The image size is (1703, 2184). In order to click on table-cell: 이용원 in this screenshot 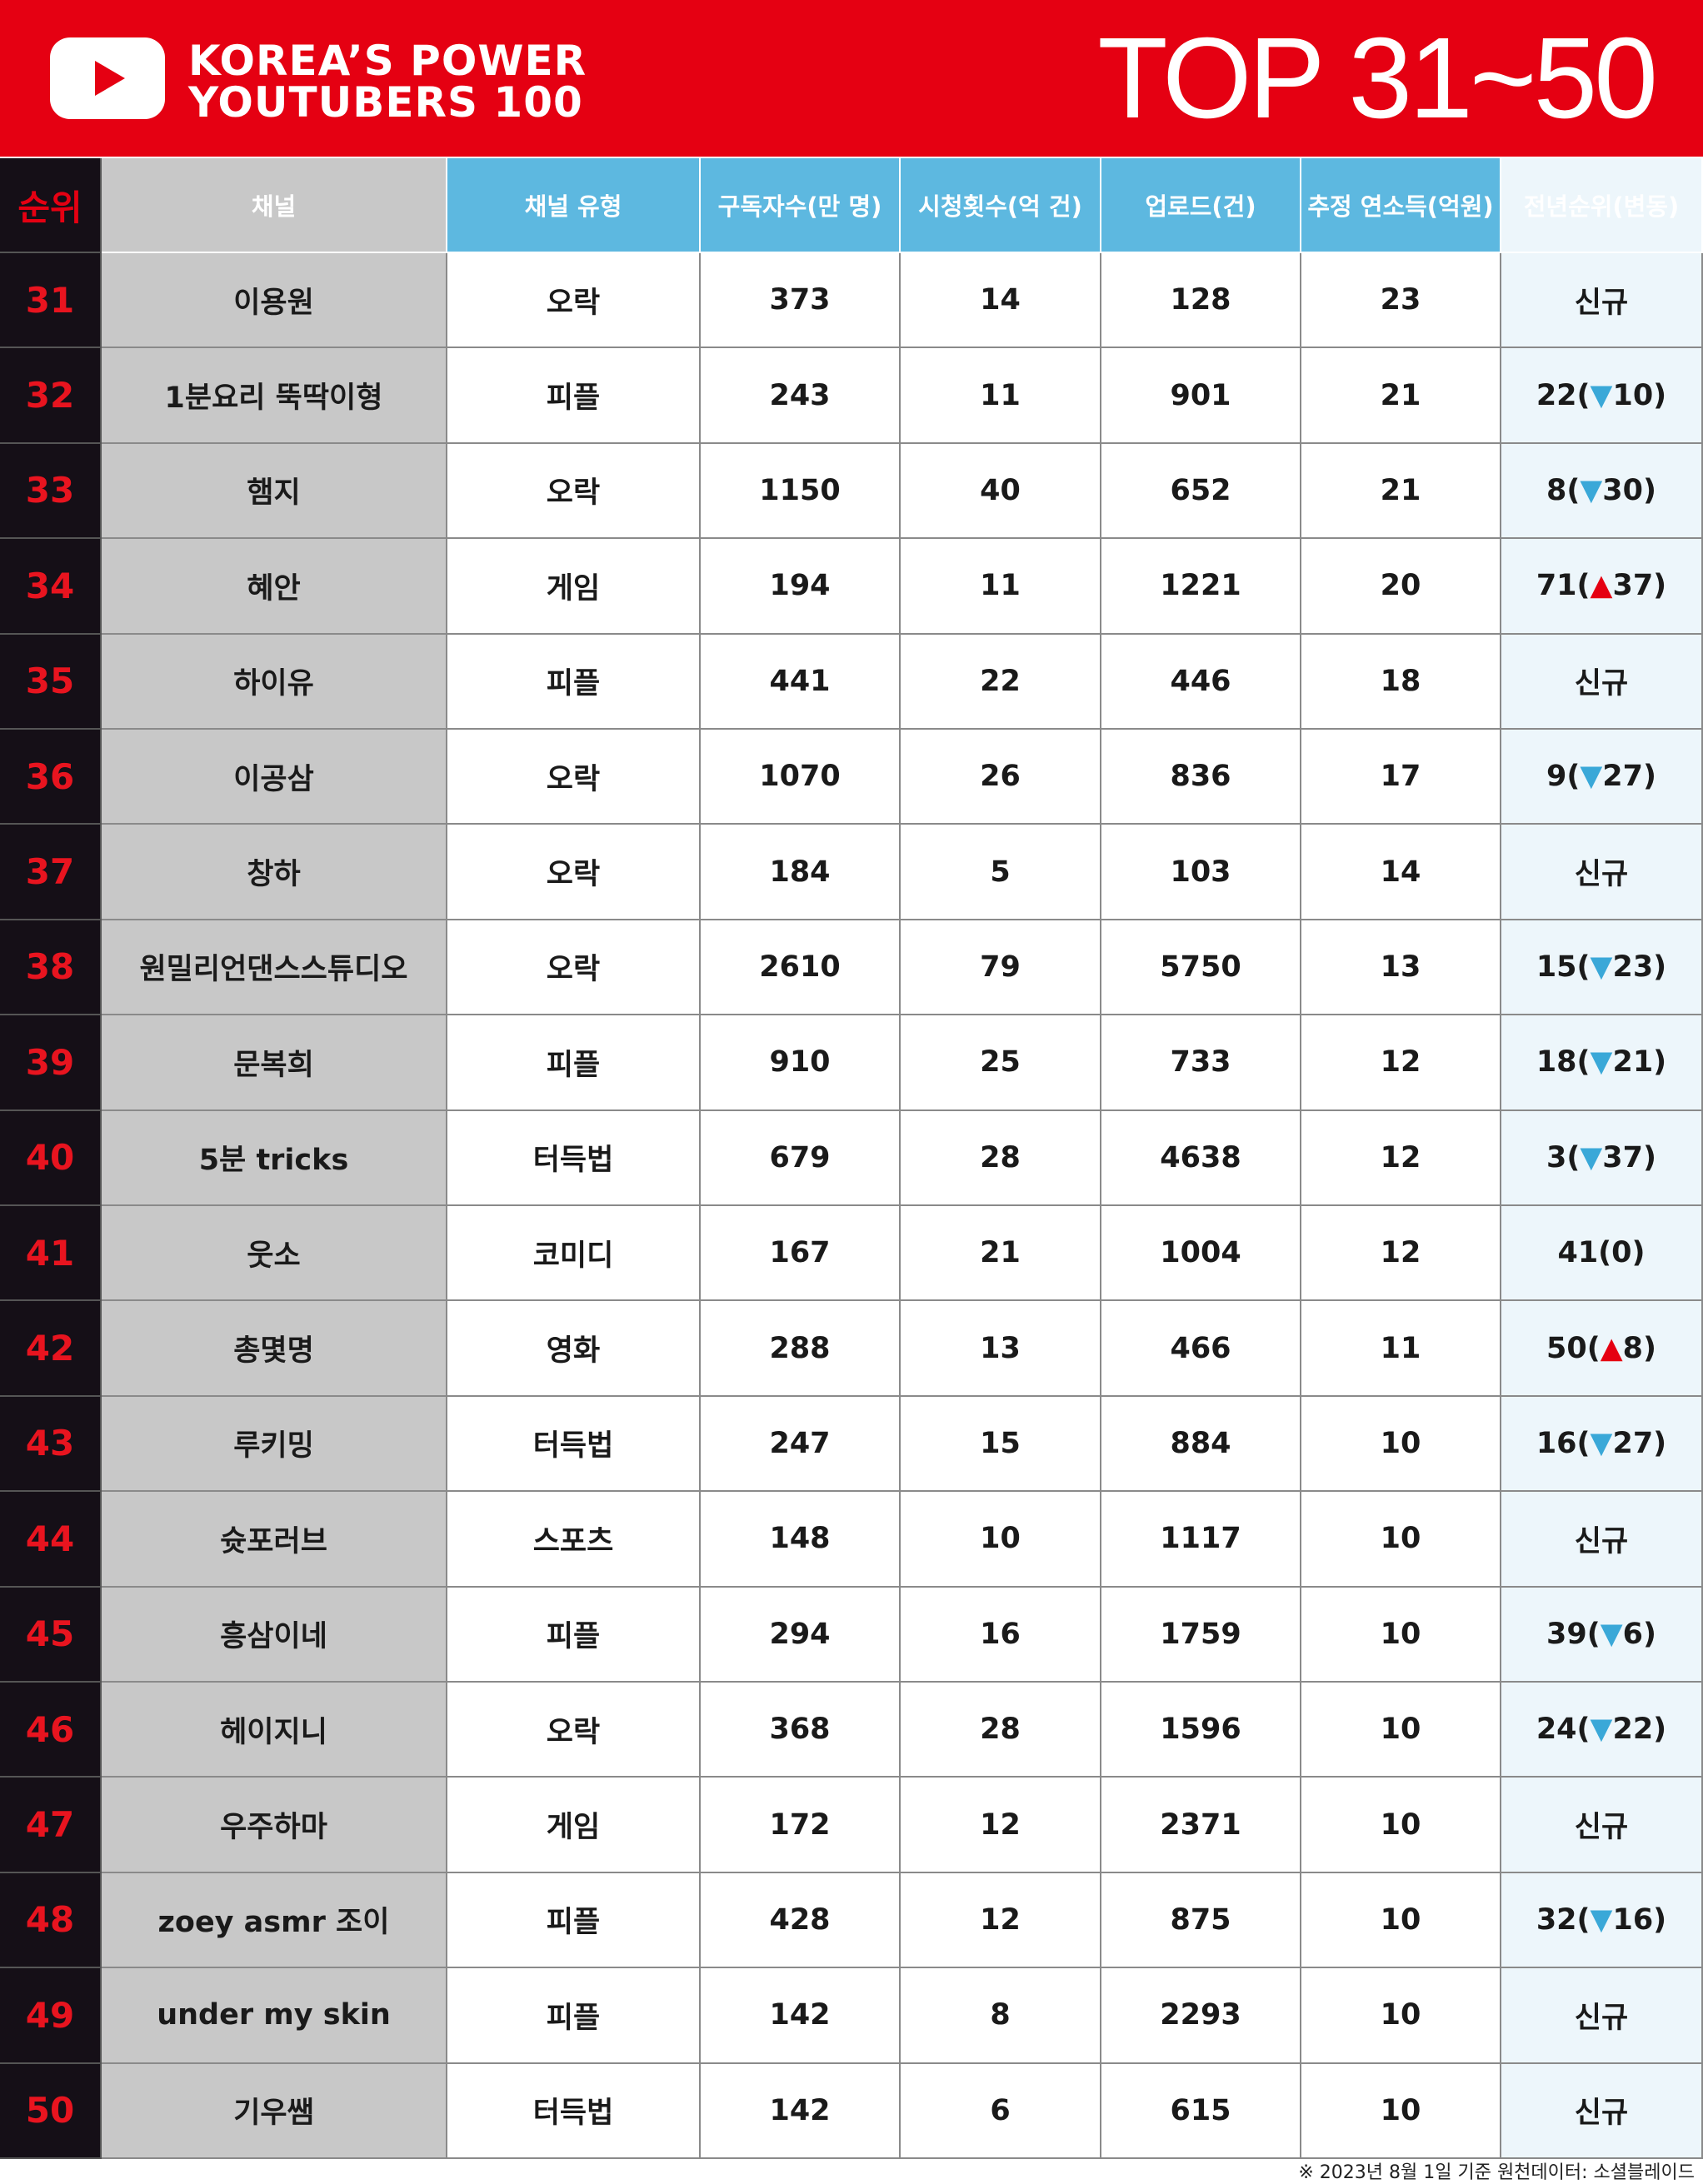, I will do `click(274, 301)`.